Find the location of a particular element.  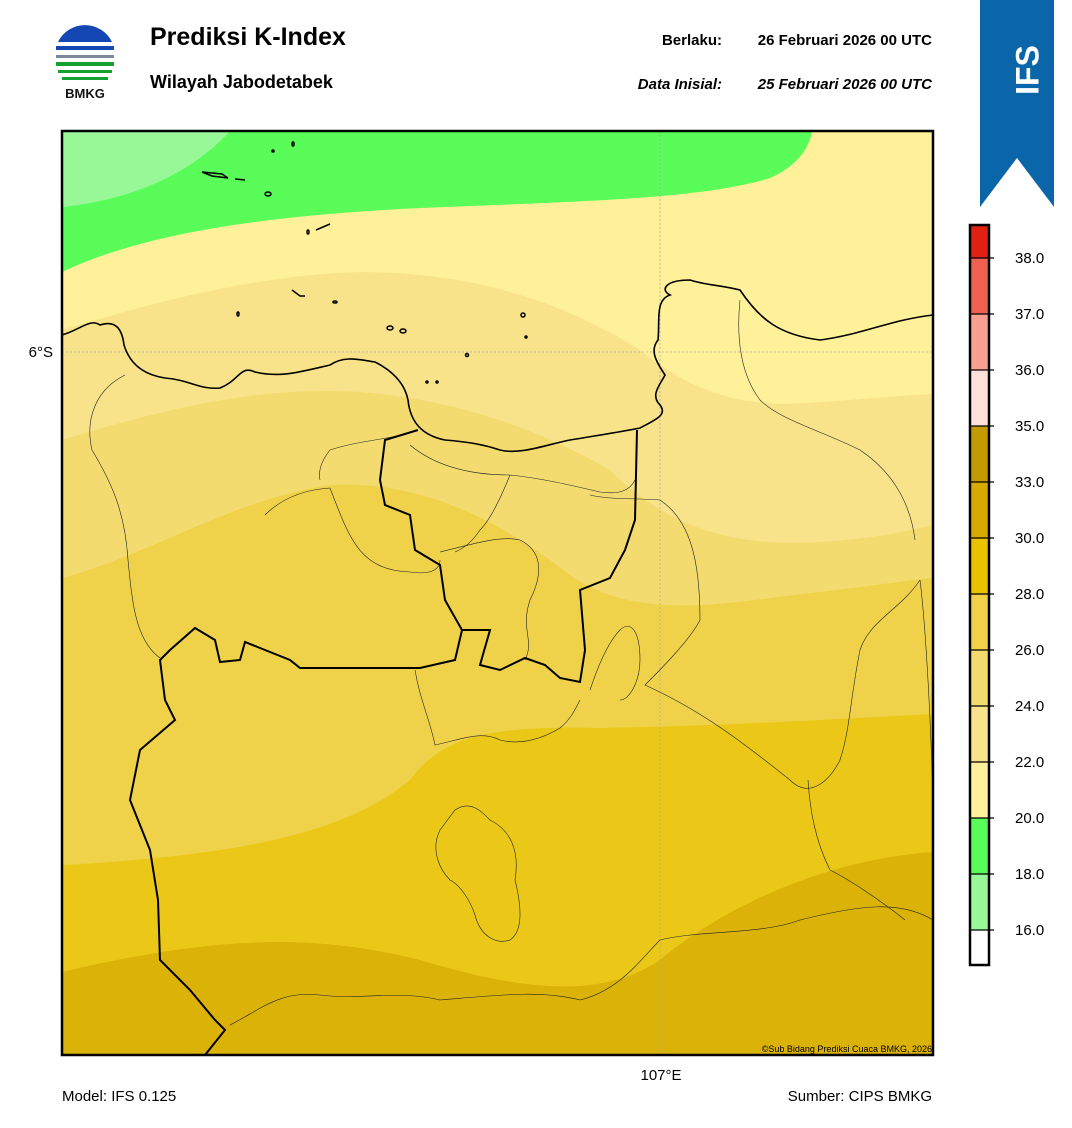

subtitle: Wilayah Jabodetabek is located at coordinates (242, 82).